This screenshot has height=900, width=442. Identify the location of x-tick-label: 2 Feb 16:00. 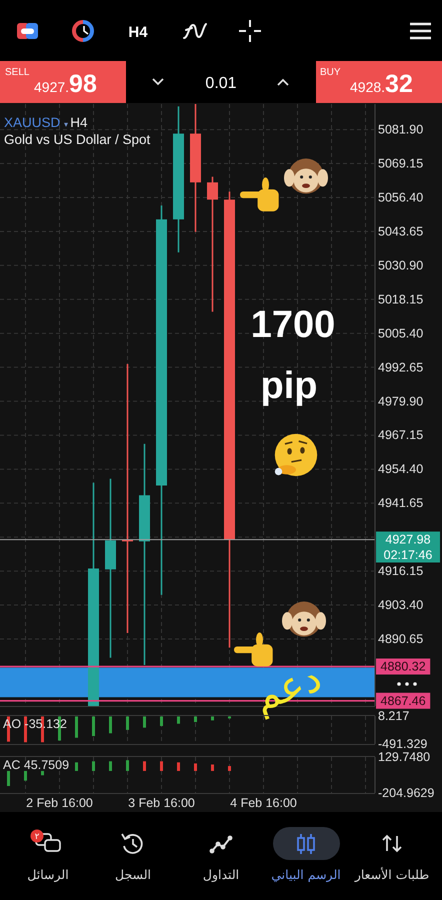
(59, 803).